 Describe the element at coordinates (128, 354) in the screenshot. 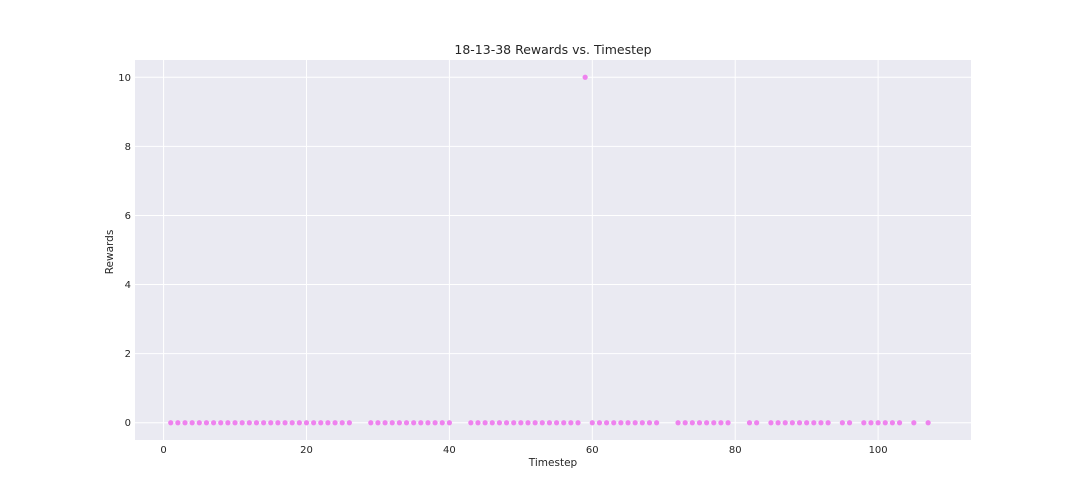

I see `y-tick-label: 2` at that location.